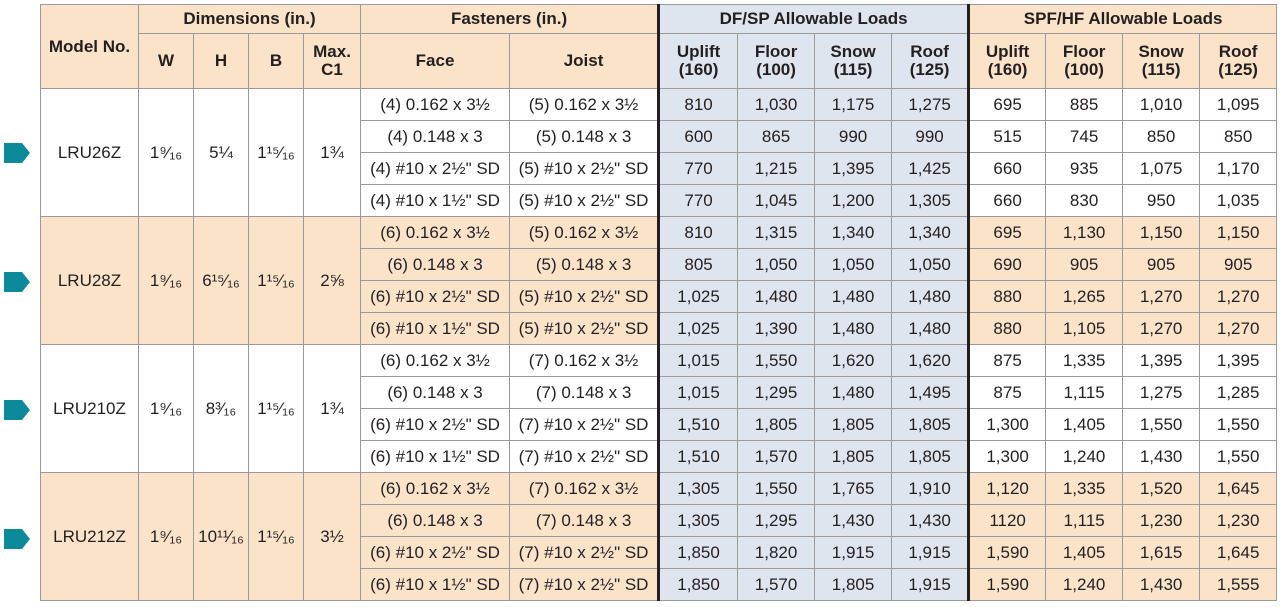 This screenshot has height=607, width=1280. What do you see at coordinates (1007, 520) in the screenshot?
I see `spf-uplift-cell: 1120` at bounding box center [1007, 520].